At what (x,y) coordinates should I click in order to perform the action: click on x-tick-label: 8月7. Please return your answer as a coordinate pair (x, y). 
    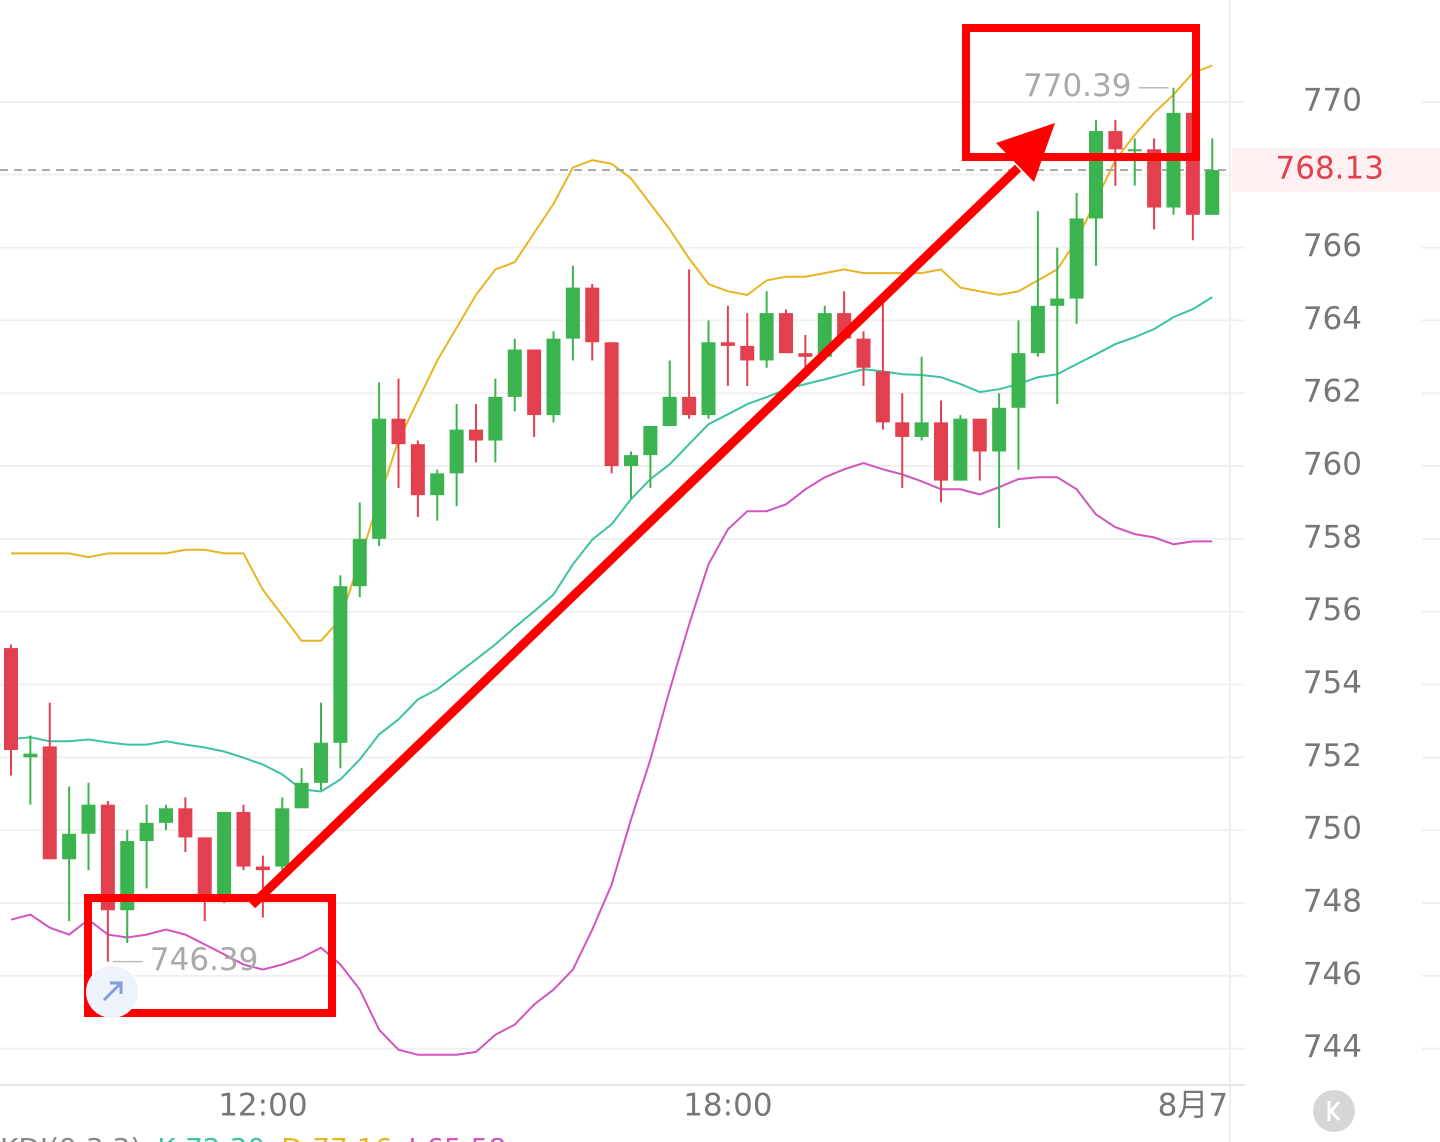
    Looking at the image, I should click on (1193, 1106).